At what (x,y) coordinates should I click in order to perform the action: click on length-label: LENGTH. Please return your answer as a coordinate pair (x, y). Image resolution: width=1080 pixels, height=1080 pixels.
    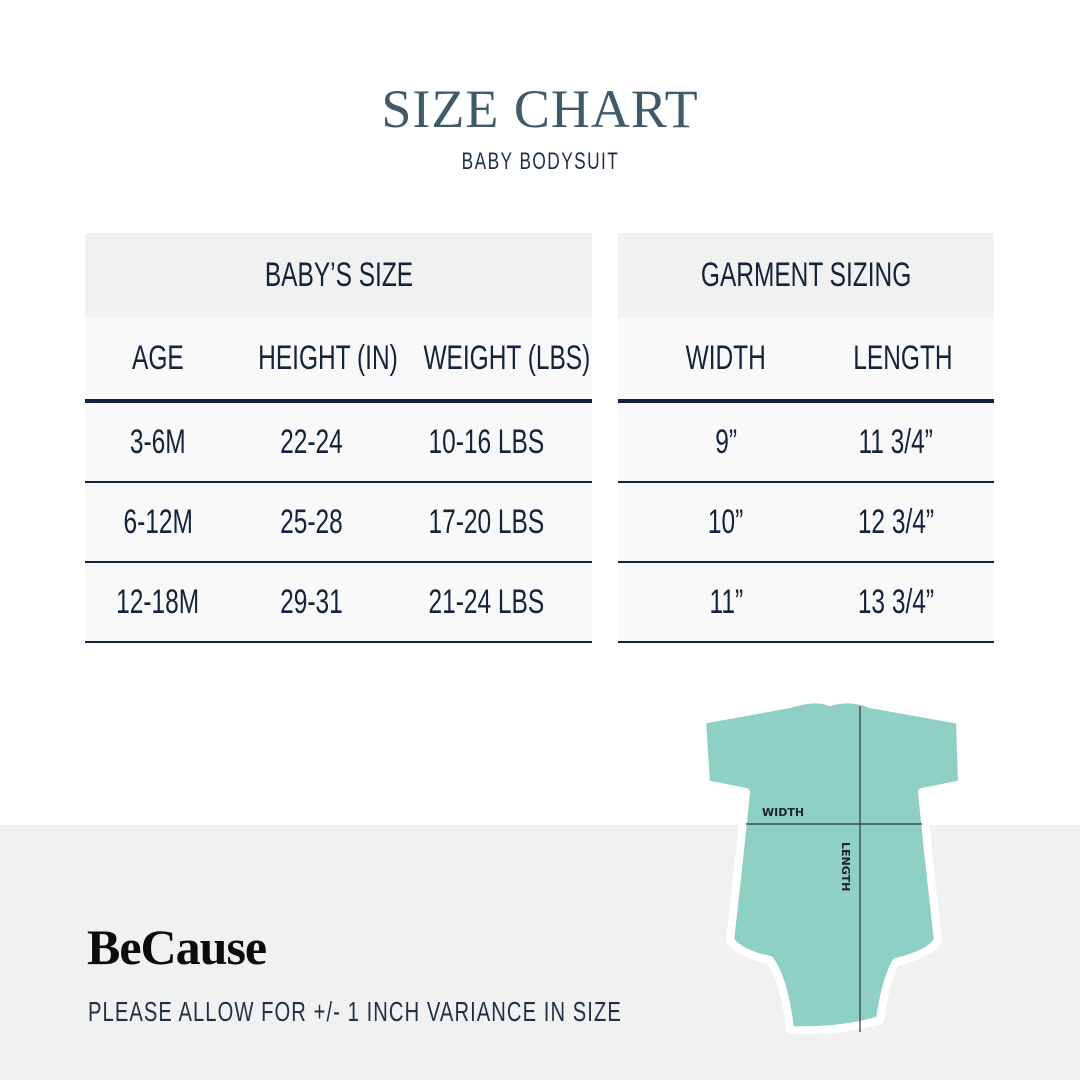
    Looking at the image, I should click on (845, 866).